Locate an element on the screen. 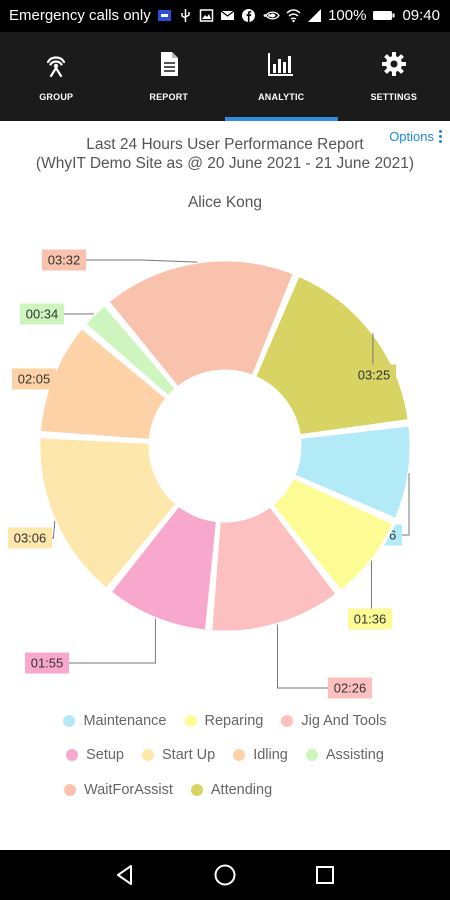 The height and width of the screenshot is (900, 450). eye-icon is located at coordinates (272, 15).